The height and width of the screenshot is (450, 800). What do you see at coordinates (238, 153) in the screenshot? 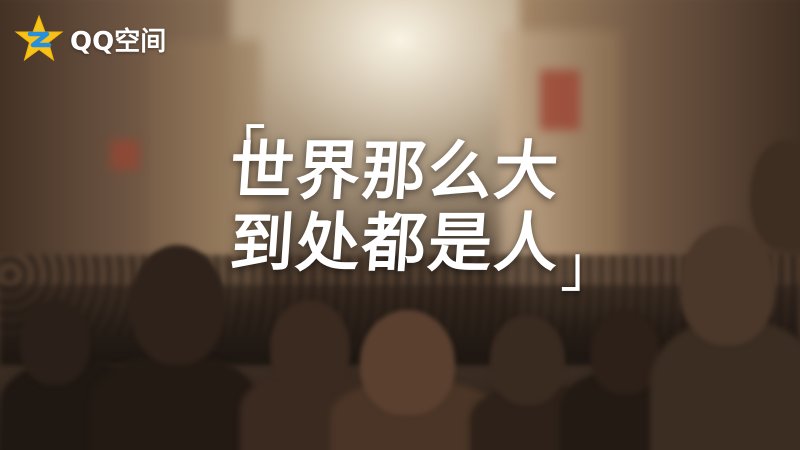
I see `open-bracket: 「` at bounding box center [238, 153].